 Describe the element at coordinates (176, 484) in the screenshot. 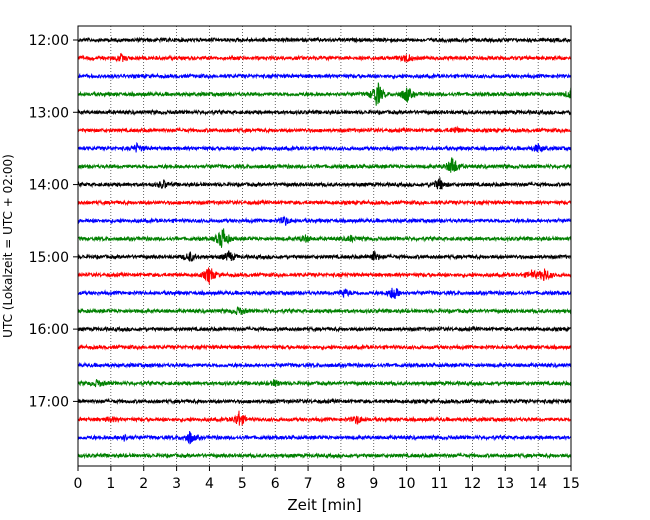

I see `x-tick-label: 3` at that location.